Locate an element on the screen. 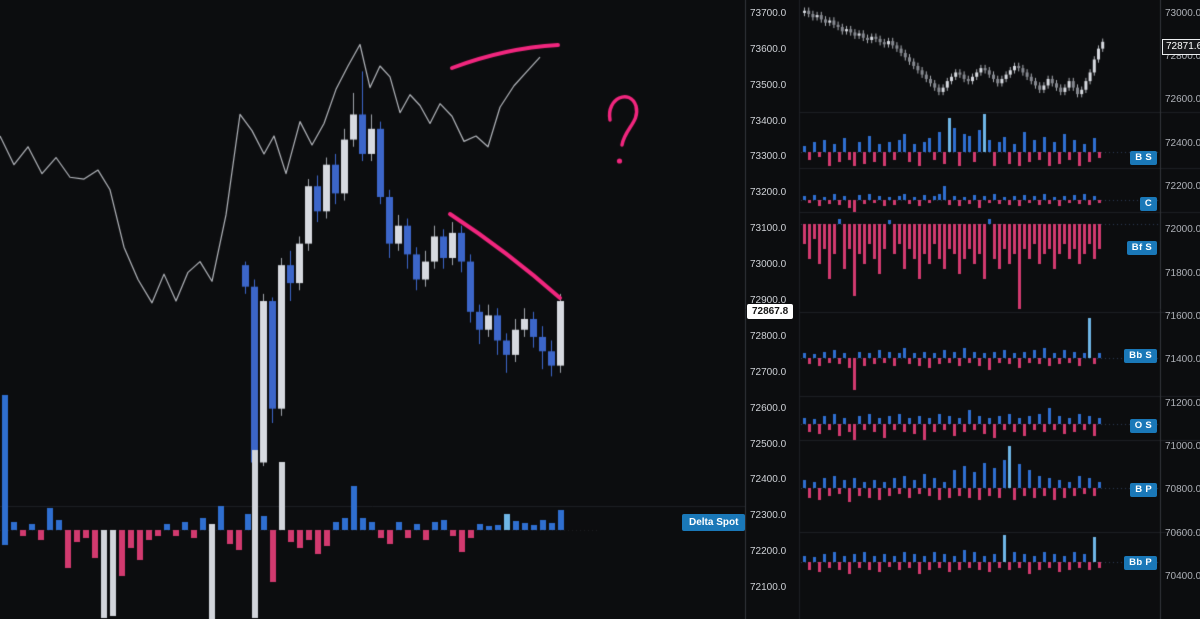 This screenshot has height=619, width=1200. left-price-label: 73000.0 is located at coordinates (768, 264).